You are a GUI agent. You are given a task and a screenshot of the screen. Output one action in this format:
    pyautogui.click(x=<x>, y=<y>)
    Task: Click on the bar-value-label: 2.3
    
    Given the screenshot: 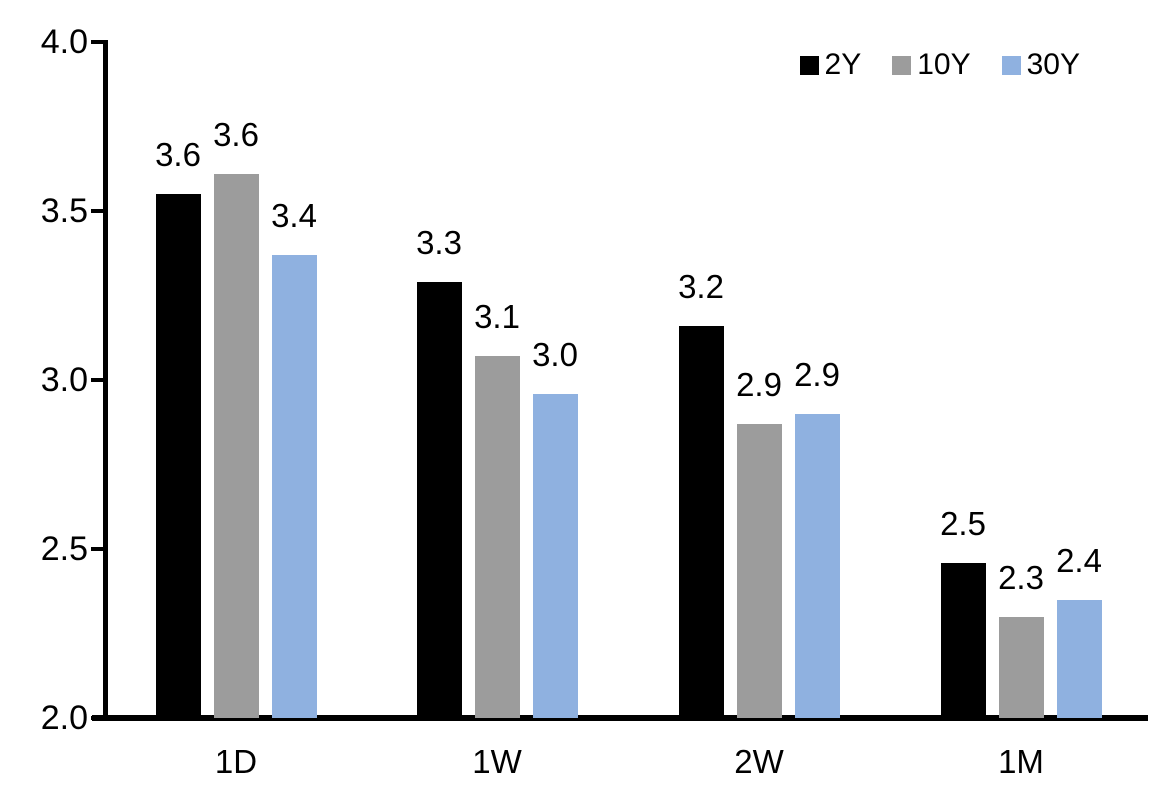 What is the action you would take?
    pyautogui.click(x=1021, y=577)
    